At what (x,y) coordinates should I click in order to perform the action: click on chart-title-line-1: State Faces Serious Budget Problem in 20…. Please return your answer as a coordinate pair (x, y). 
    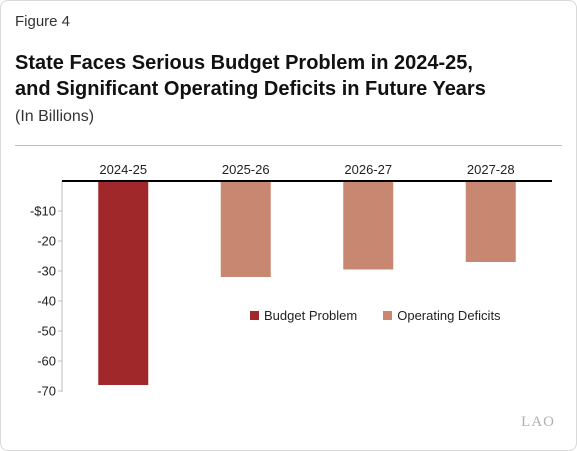
    Looking at the image, I should click on (244, 63).